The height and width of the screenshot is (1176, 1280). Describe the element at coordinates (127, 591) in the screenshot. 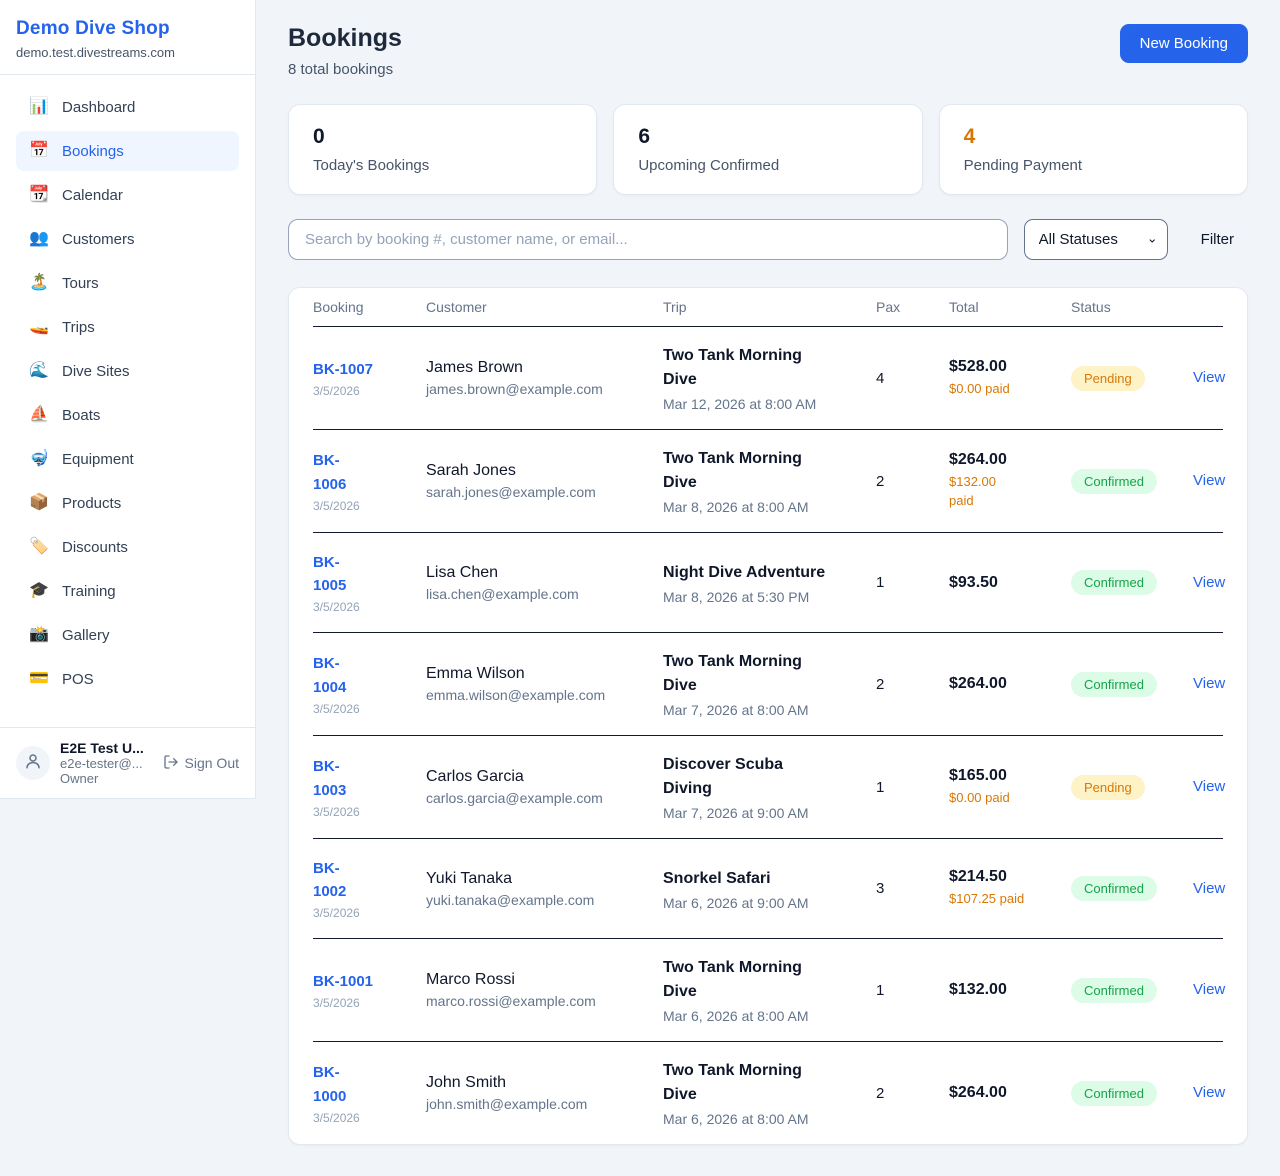

I see `sidebar-item-training: 🎓 Training` at that location.